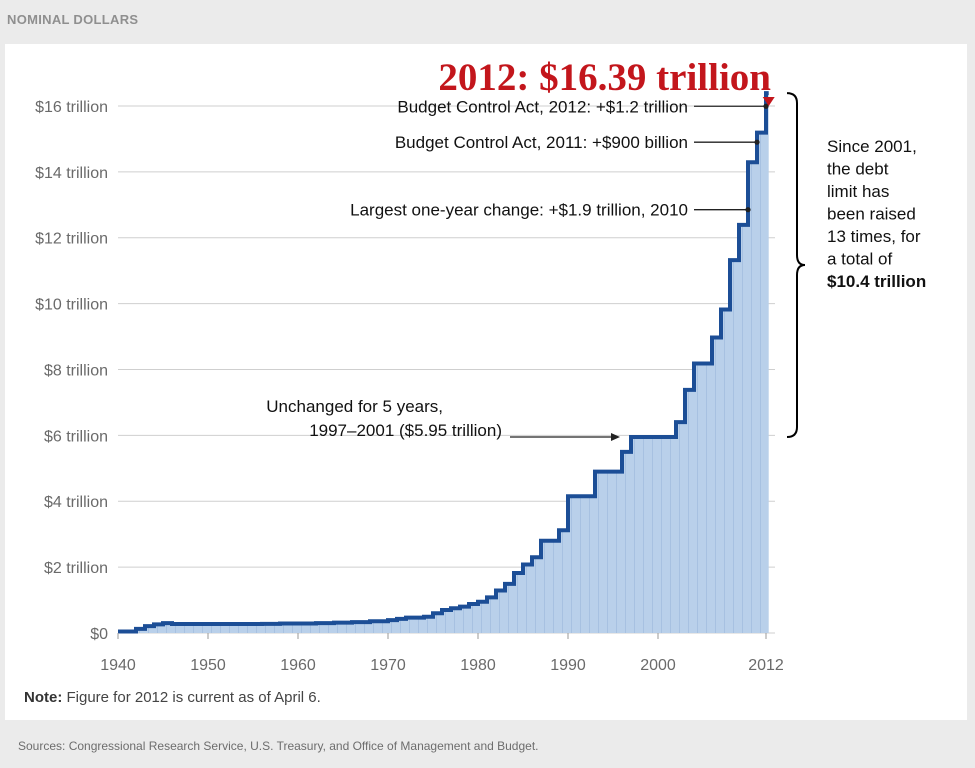  Describe the element at coordinates (99, 634) in the screenshot. I see `y-tick-label: $0` at that location.